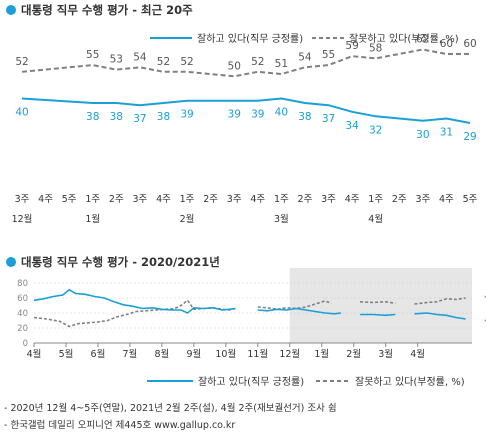 This screenshot has height=438, width=486. Describe the element at coordinates (352, 126) in the screenshot. I see `data-label-positive: 34` at that location.